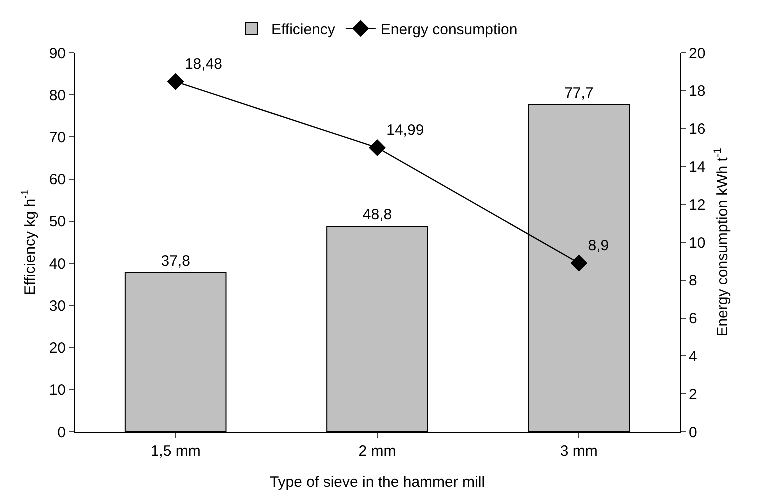 This screenshot has height=502, width=765. Describe the element at coordinates (57, 222) in the screenshot. I see `y-tick-label: 50` at that location.